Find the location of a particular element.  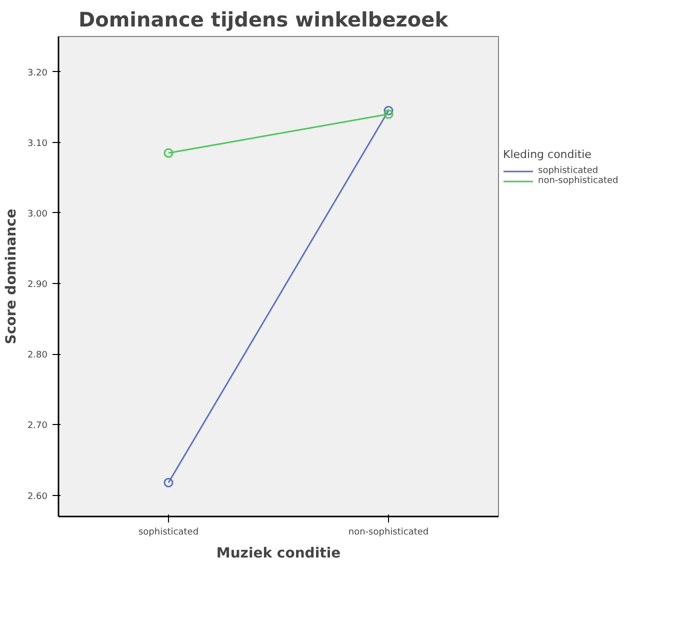

y-tick-label: 2.70 is located at coordinates (37, 426).